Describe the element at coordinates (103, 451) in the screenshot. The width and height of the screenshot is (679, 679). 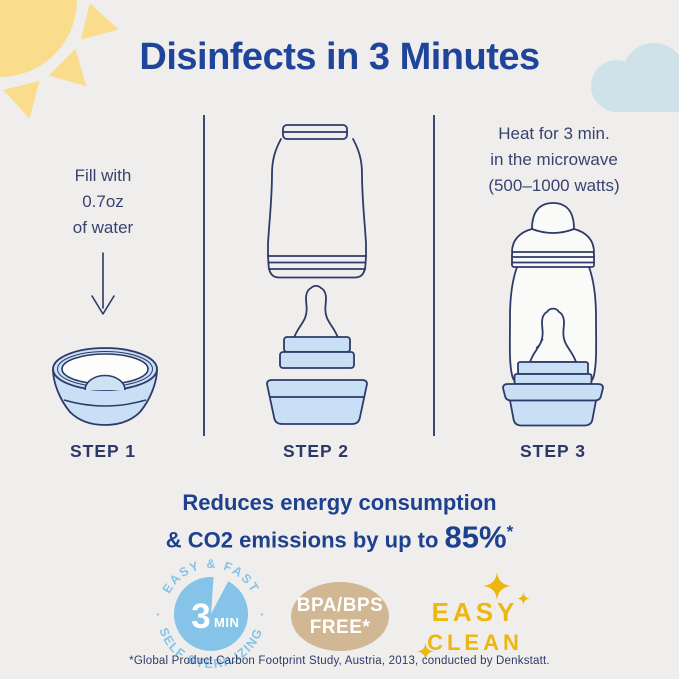
I see `step1-label: STEP 1` at that location.